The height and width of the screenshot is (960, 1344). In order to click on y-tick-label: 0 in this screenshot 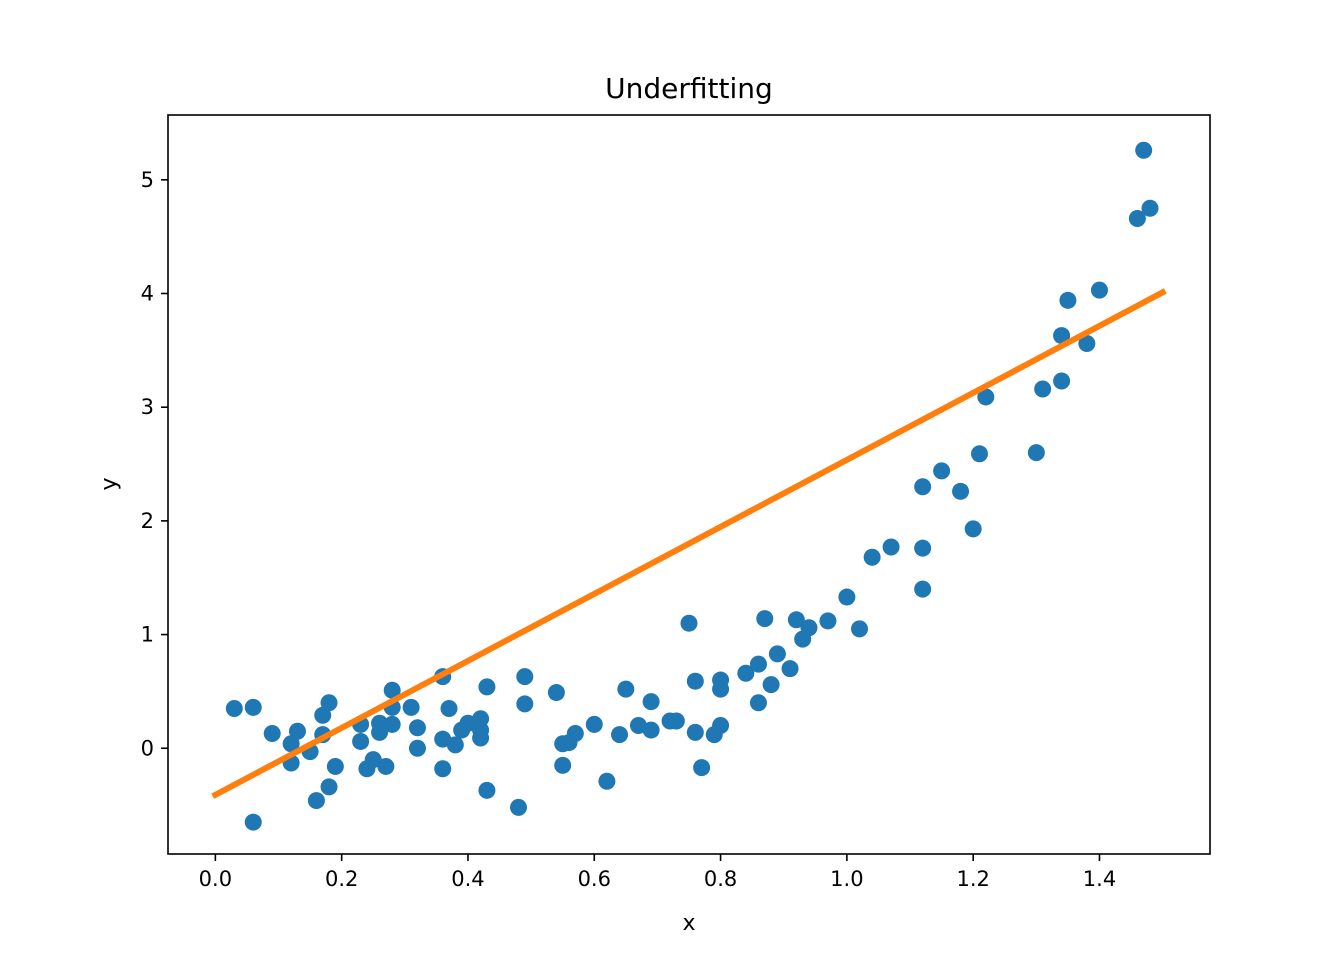, I will do `click(147, 748)`.